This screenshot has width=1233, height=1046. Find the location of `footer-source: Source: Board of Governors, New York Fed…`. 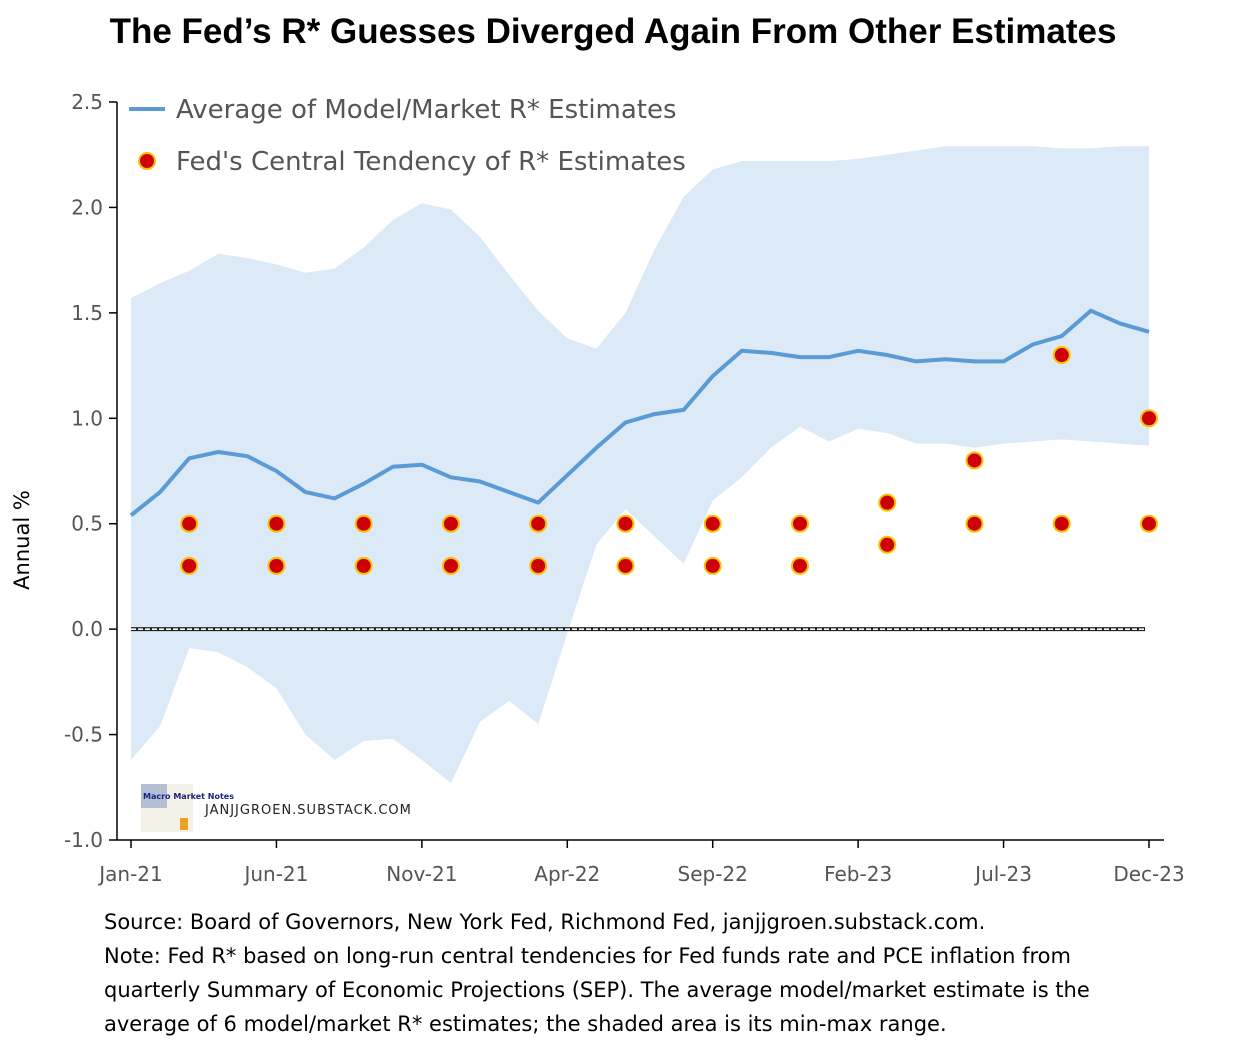

footer-source: Source: Board of Governors, New York Fed… is located at coordinates (545, 922).